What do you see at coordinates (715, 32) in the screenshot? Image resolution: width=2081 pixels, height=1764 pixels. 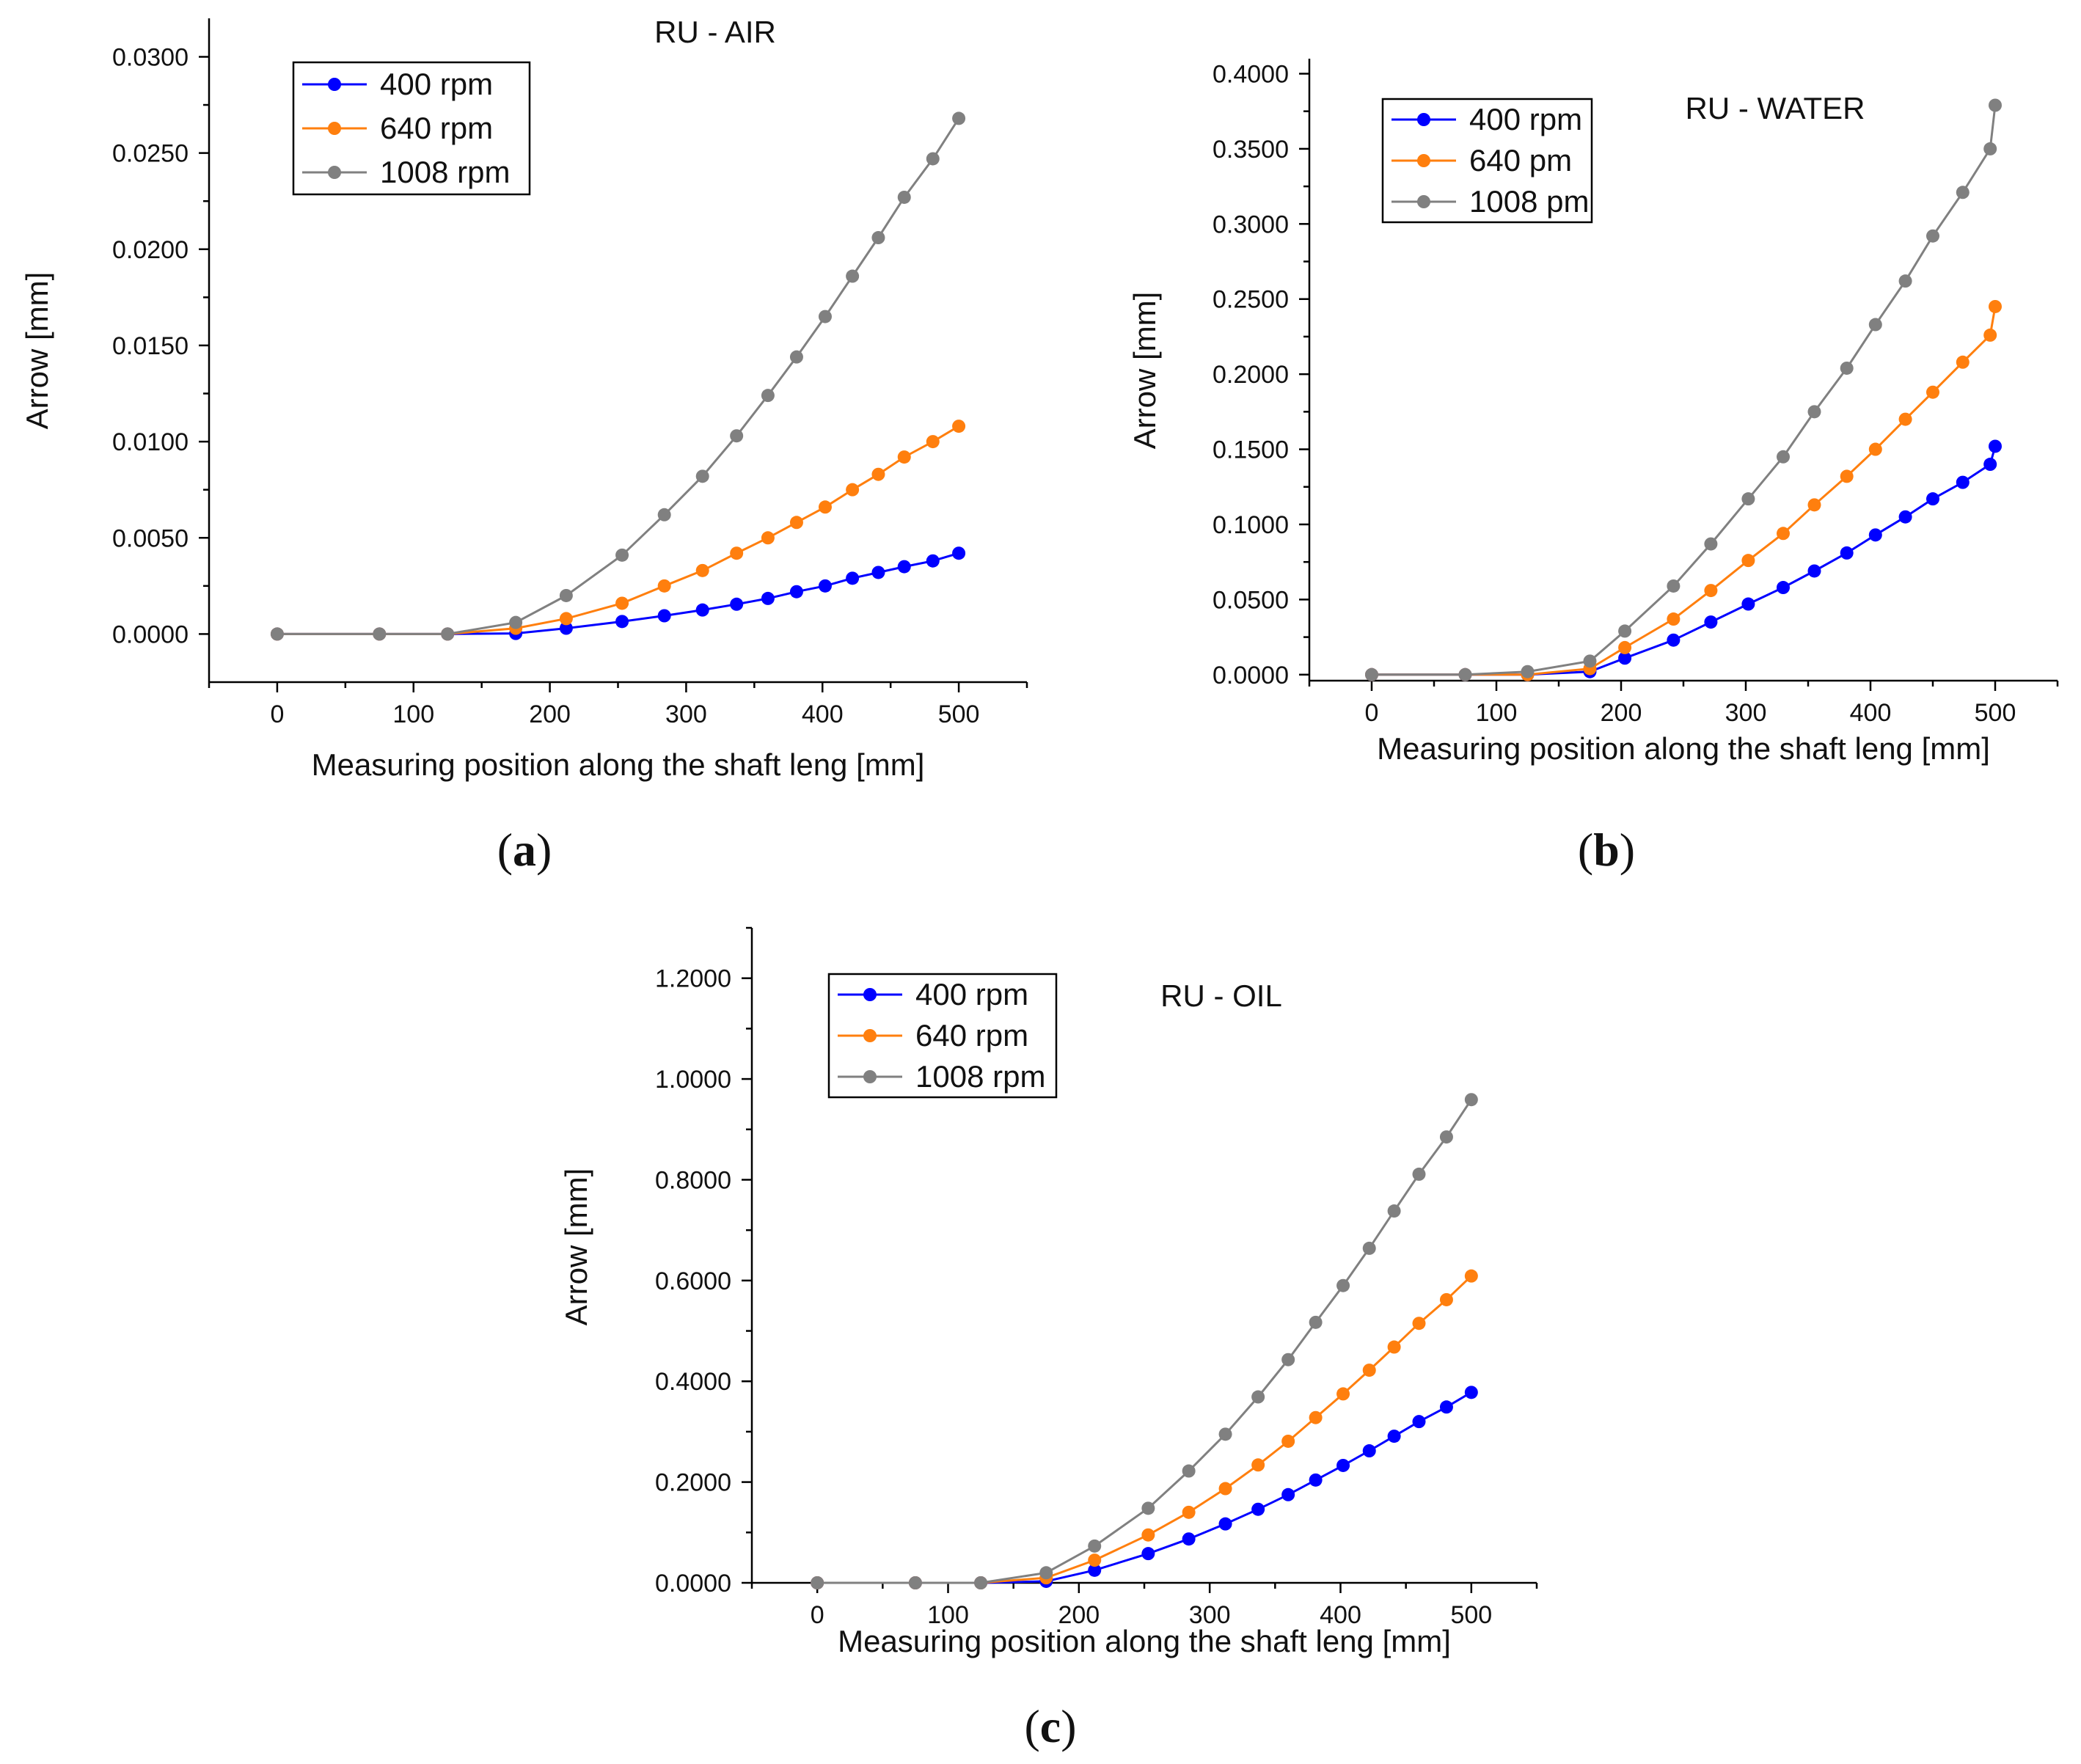 I see `chart-title: RU - AIR` at bounding box center [715, 32].